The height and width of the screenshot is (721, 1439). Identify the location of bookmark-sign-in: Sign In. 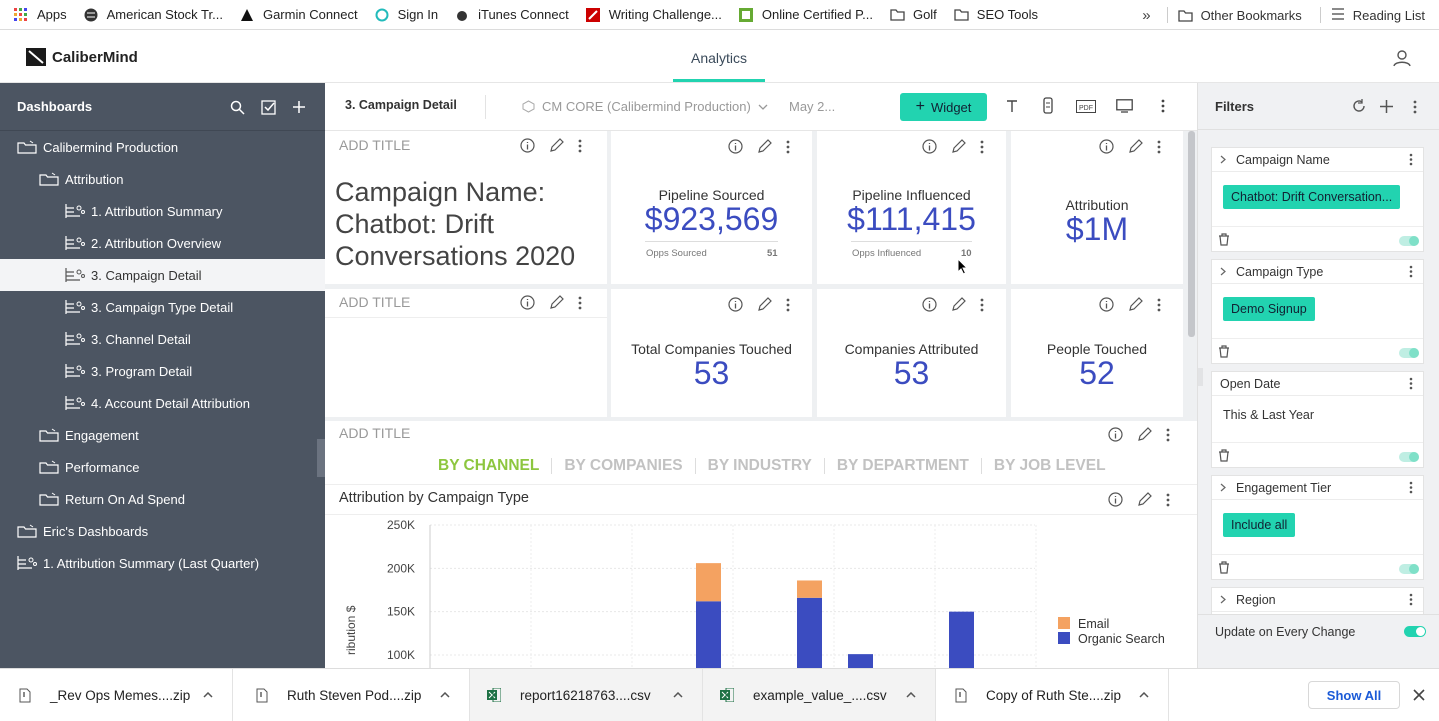
(406, 14).